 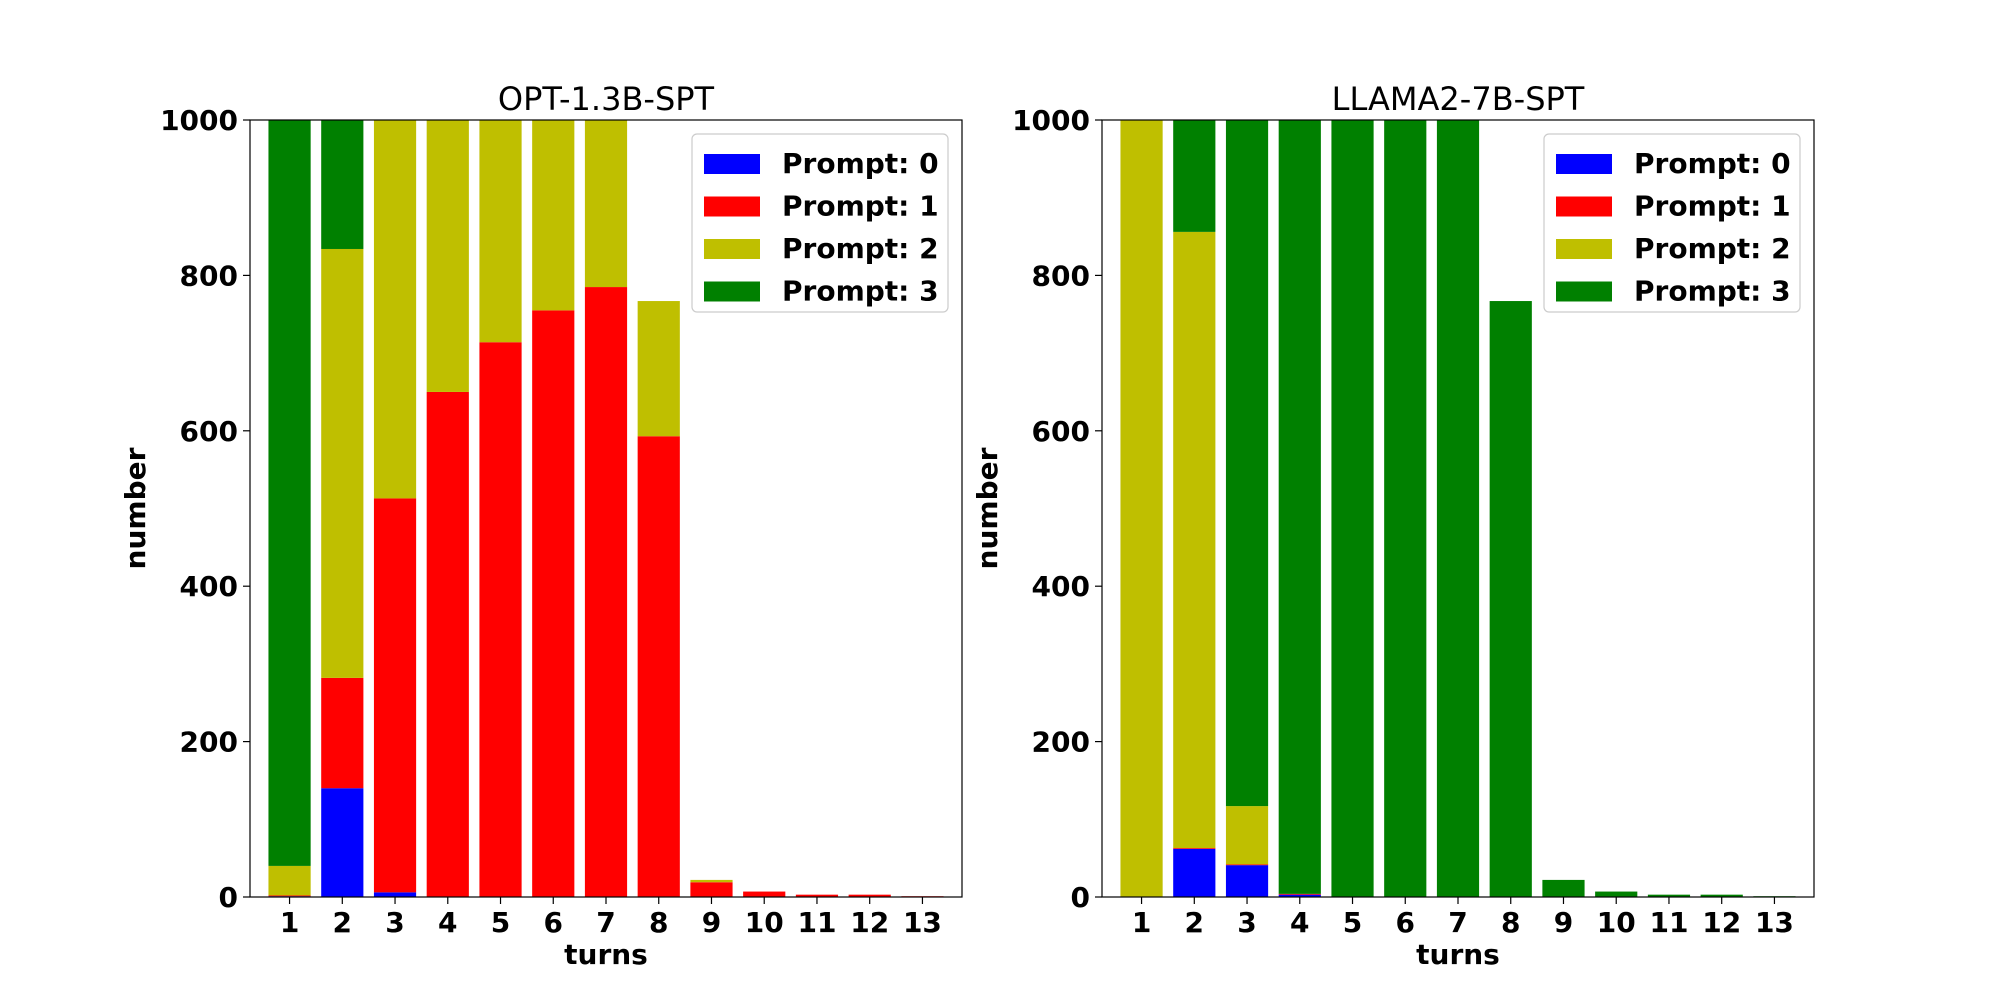 I want to click on legend-entry: Prompt: 1, so click(x=1712, y=206).